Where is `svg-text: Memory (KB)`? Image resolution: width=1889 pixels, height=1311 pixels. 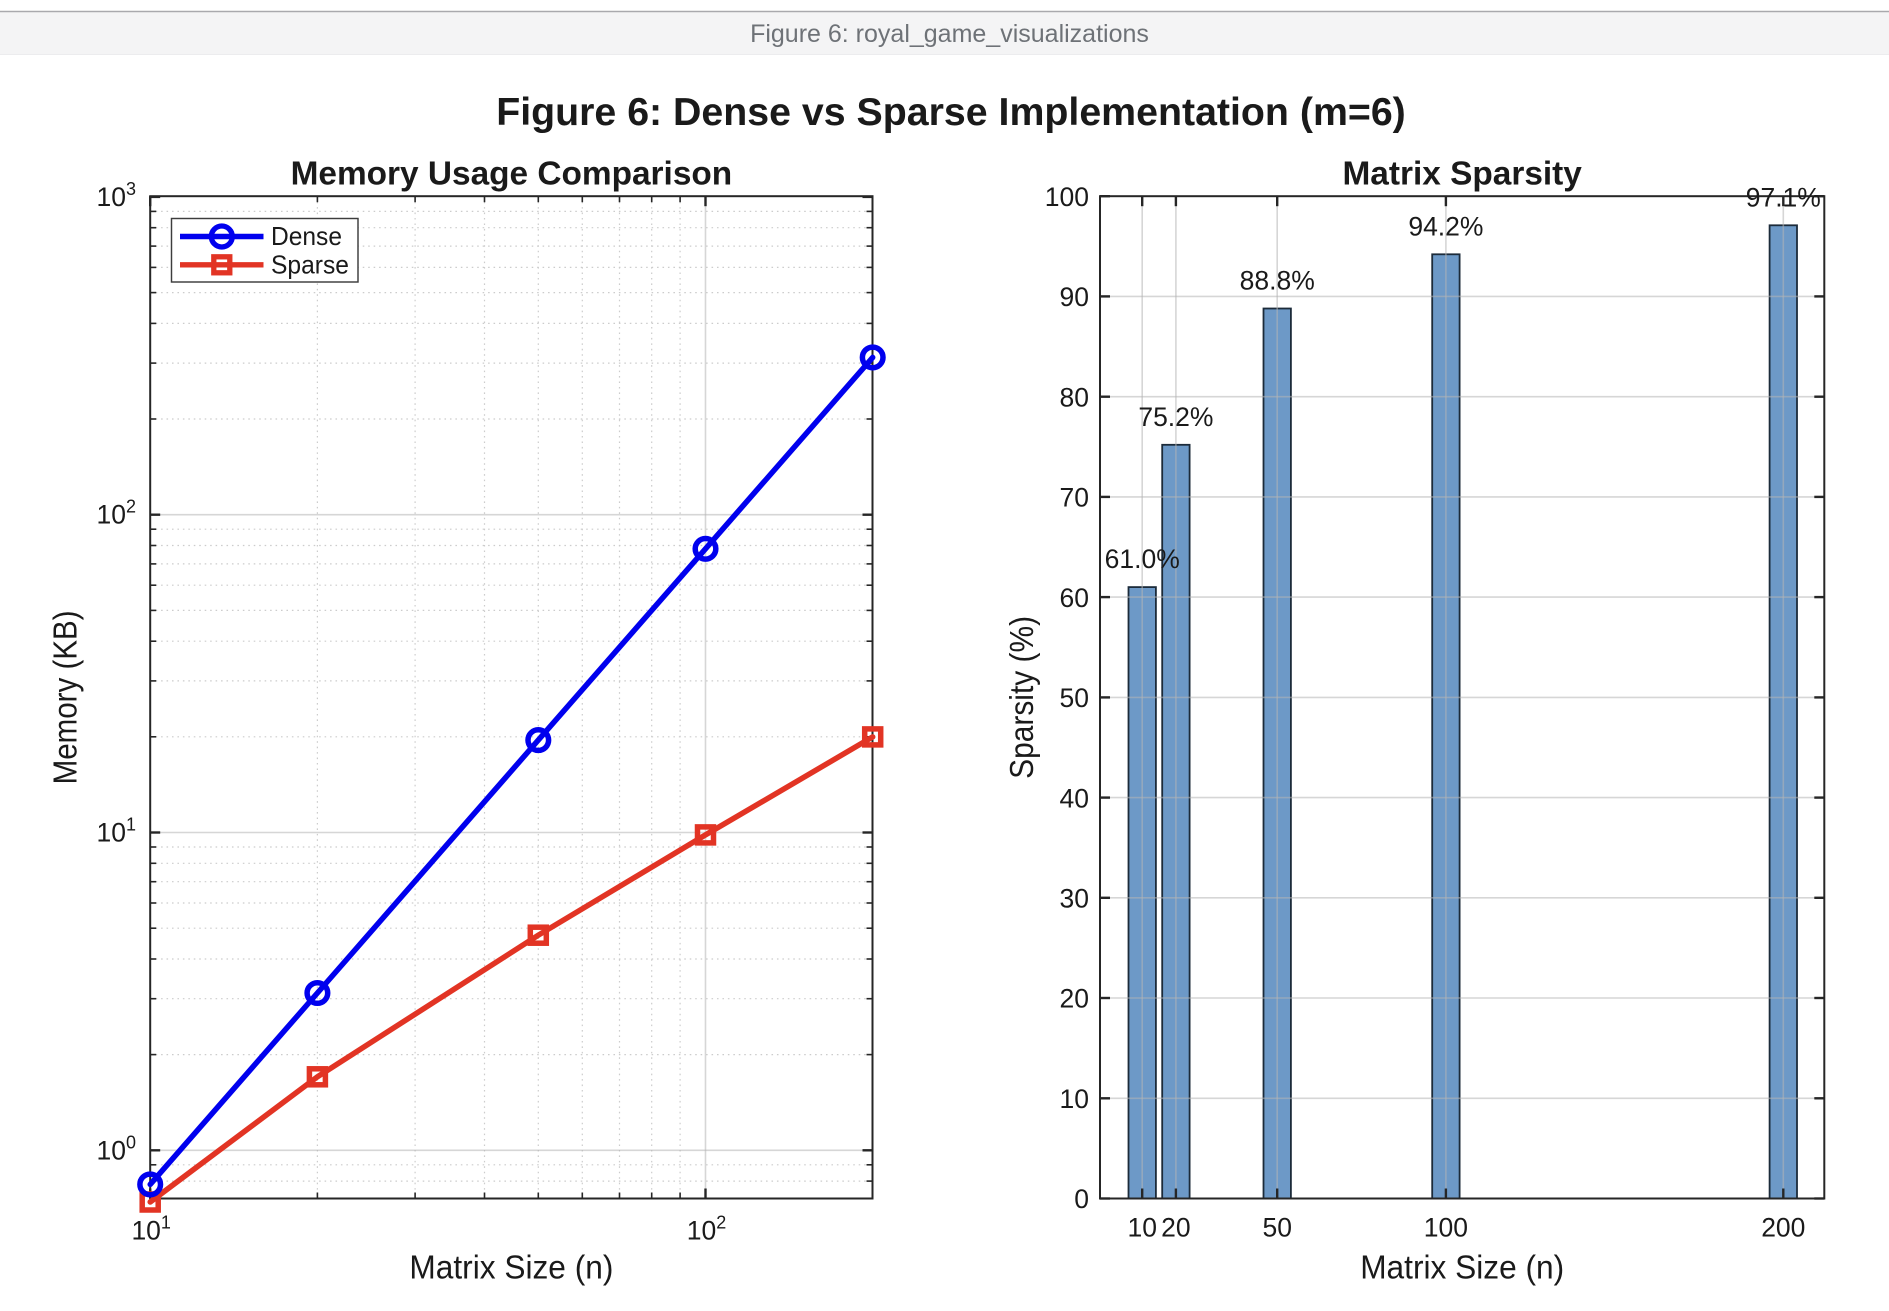
svg-text: Memory (KB) is located at coordinates (65, 697).